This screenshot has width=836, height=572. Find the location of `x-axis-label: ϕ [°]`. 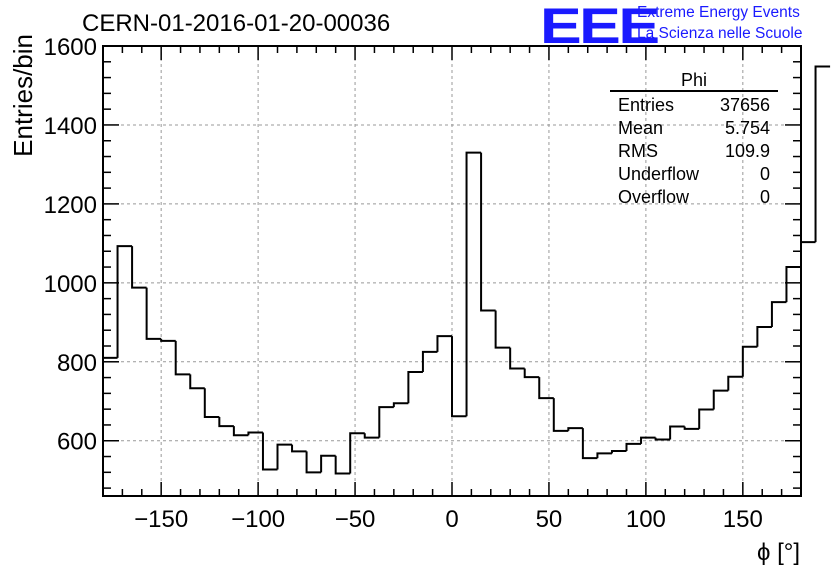

x-axis-label: ϕ [°] is located at coordinates (778, 552).